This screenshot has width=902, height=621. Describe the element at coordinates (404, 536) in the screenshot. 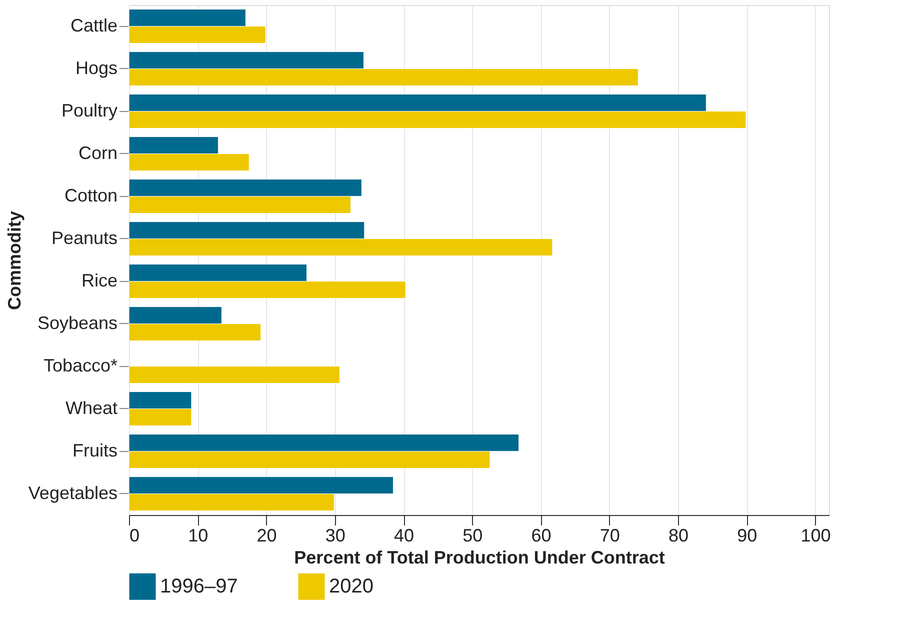

I see `x-tick-label: 40` at that location.